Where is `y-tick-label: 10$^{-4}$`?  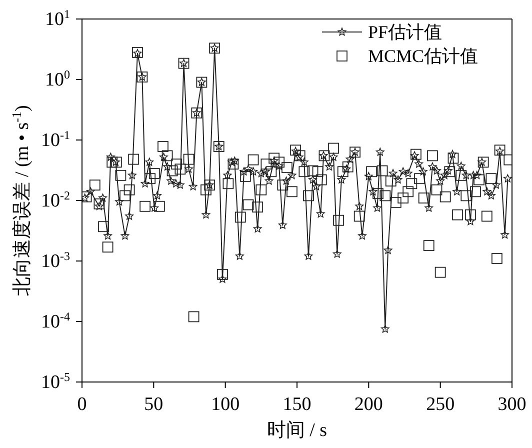 y-tick-label: 10$^{-4}$ is located at coordinates (55, 321).